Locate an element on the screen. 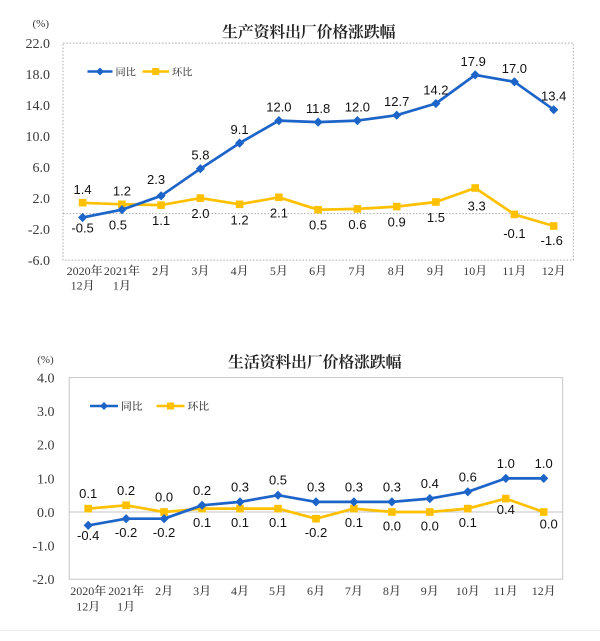  svg-text: 18.0 is located at coordinates (38, 75).